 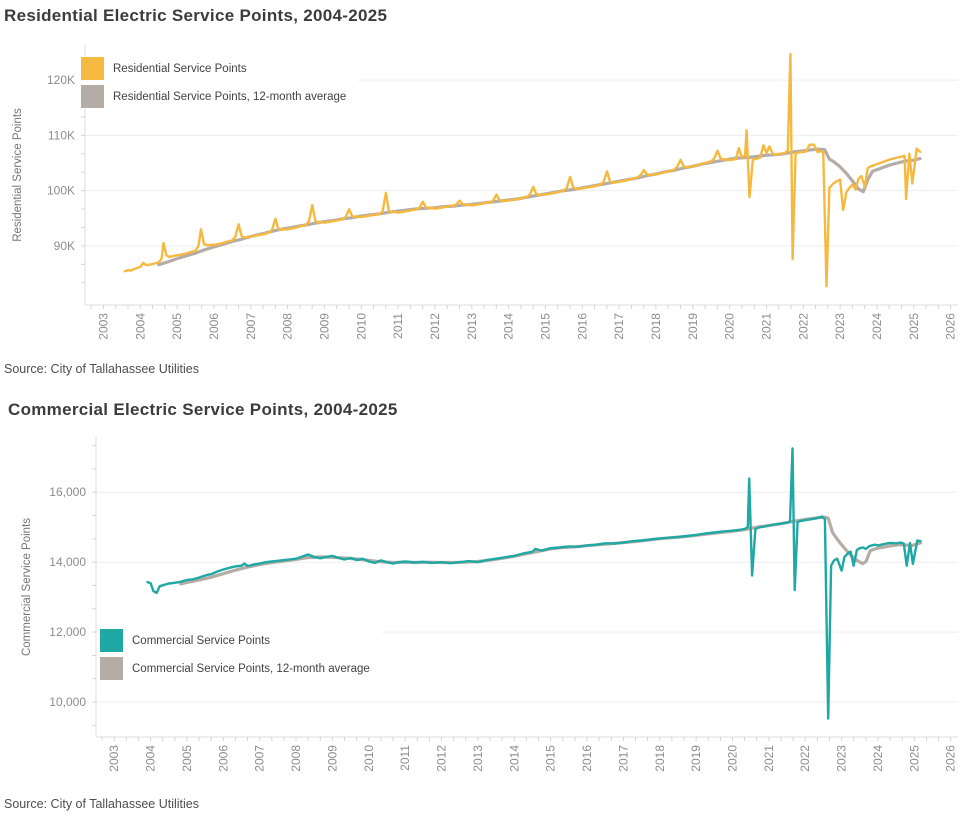 I want to click on svg-text: 14,000, so click(x=67, y=562).